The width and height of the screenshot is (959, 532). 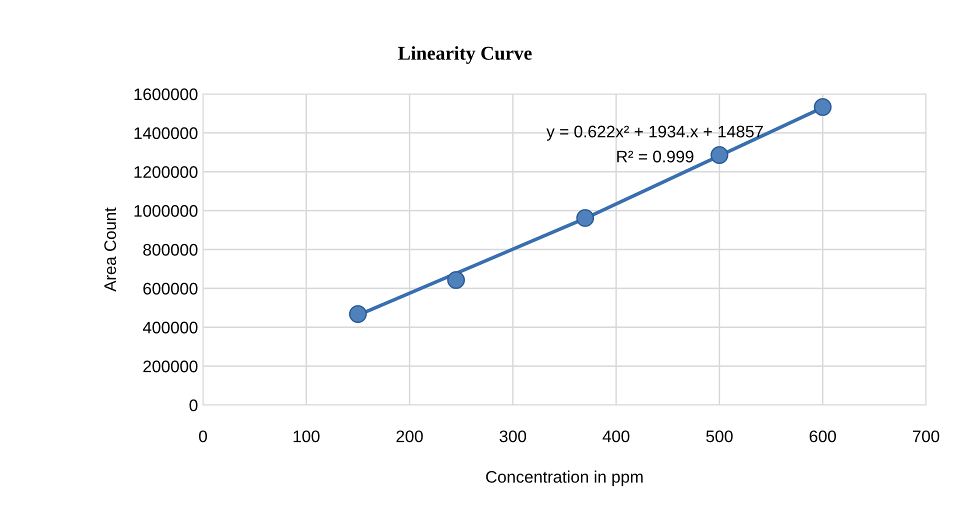 I want to click on x-tick-label: 700, so click(x=926, y=436).